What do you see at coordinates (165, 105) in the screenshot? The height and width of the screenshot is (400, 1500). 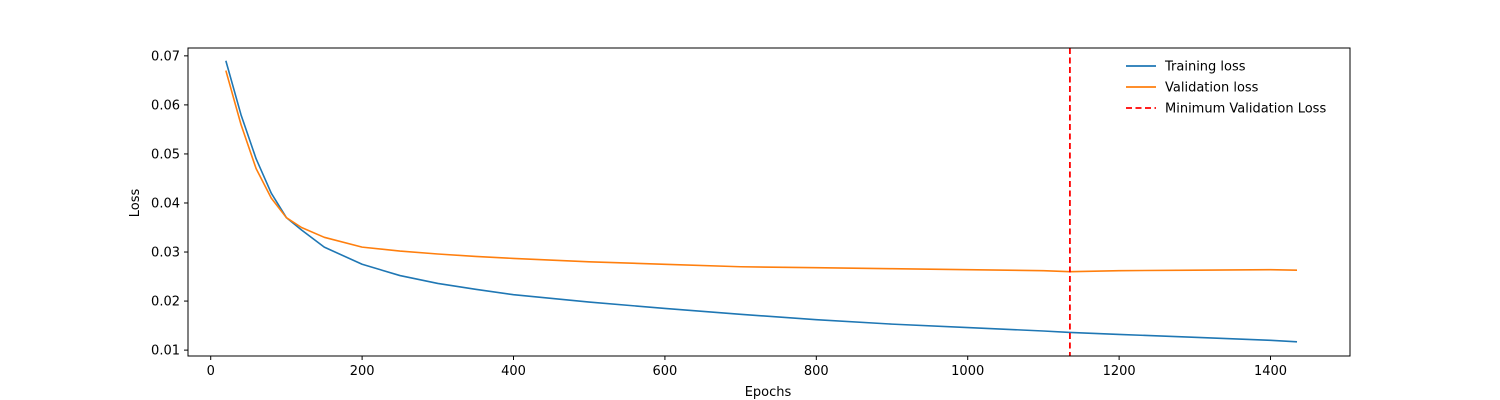 I see `y-tick-label: 0.06` at bounding box center [165, 105].